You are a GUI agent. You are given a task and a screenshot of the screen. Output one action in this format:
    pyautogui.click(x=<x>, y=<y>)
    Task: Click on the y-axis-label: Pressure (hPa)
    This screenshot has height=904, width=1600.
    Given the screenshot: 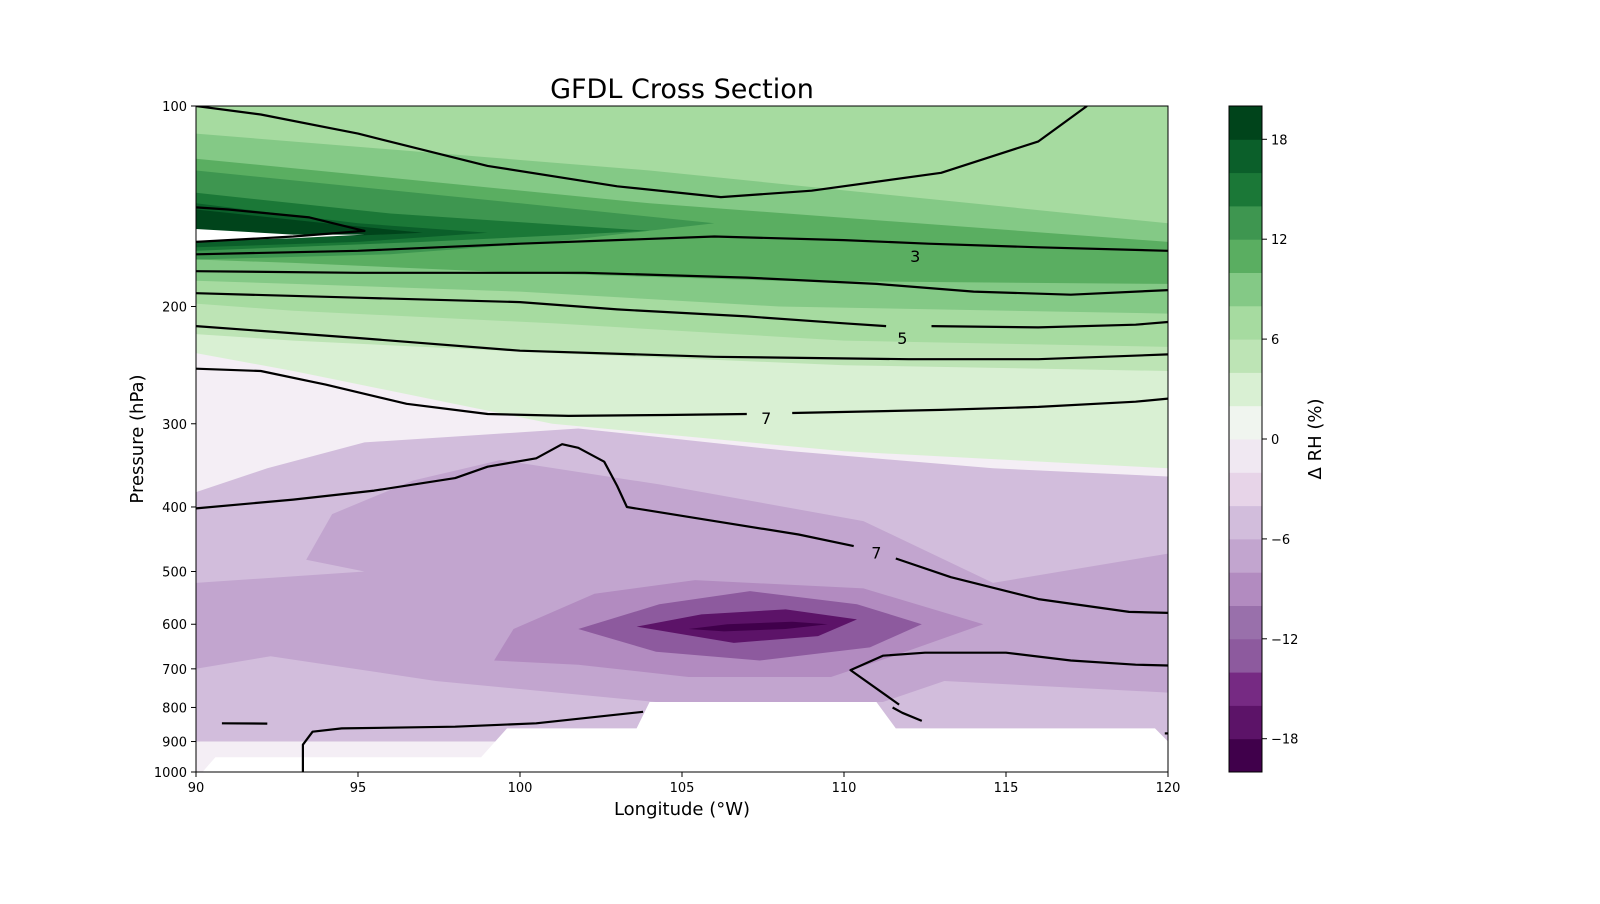 What is the action you would take?
    pyautogui.click(x=137, y=438)
    